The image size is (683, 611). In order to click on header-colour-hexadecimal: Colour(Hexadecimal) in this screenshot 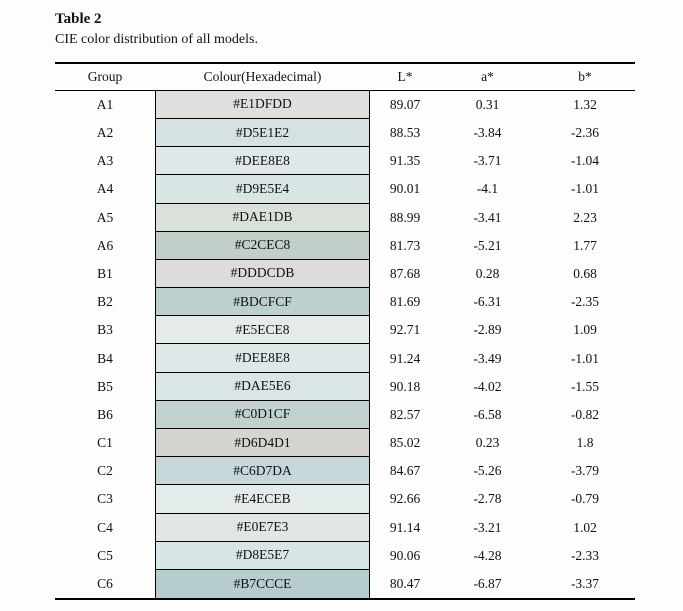, I will do `click(262, 76)`.